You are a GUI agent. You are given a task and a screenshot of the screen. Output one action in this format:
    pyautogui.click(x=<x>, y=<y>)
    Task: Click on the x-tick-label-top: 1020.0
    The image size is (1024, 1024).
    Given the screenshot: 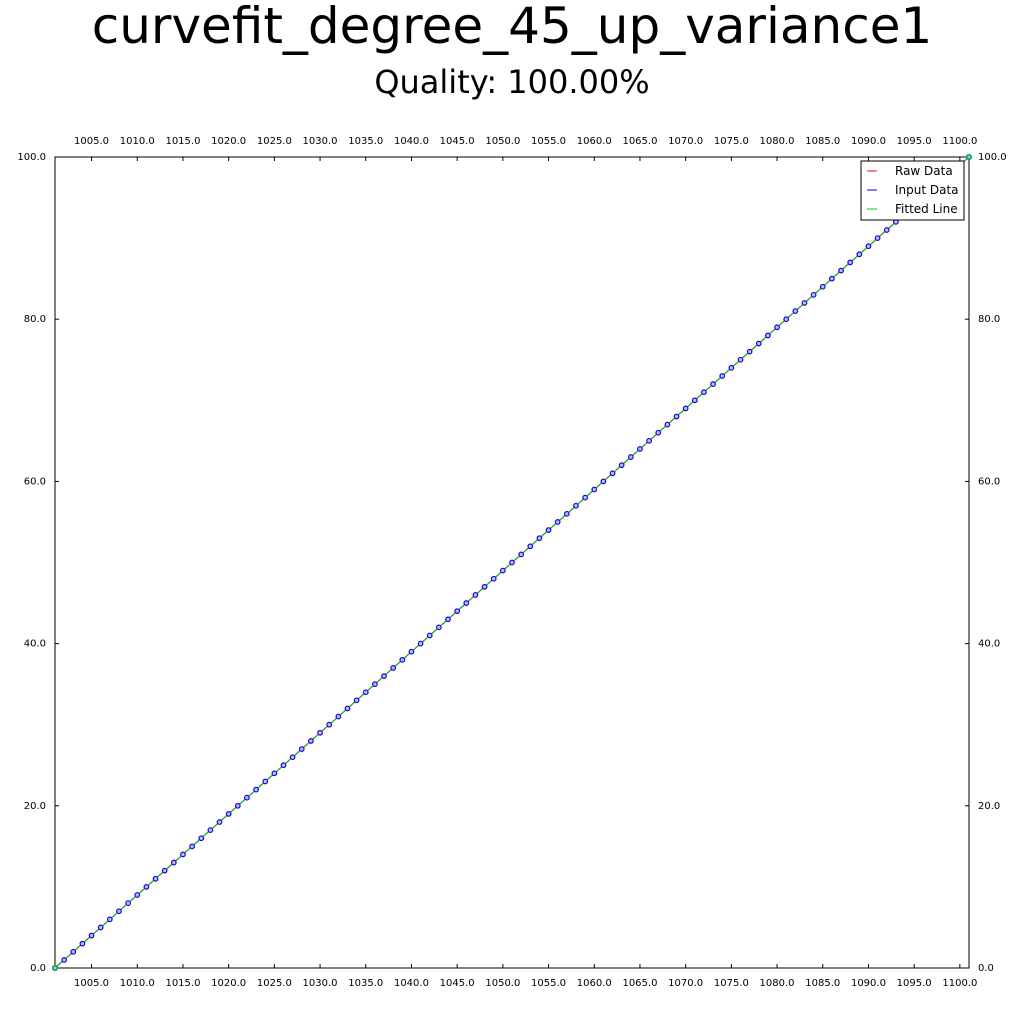 What is the action you would take?
    pyautogui.click(x=228, y=141)
    